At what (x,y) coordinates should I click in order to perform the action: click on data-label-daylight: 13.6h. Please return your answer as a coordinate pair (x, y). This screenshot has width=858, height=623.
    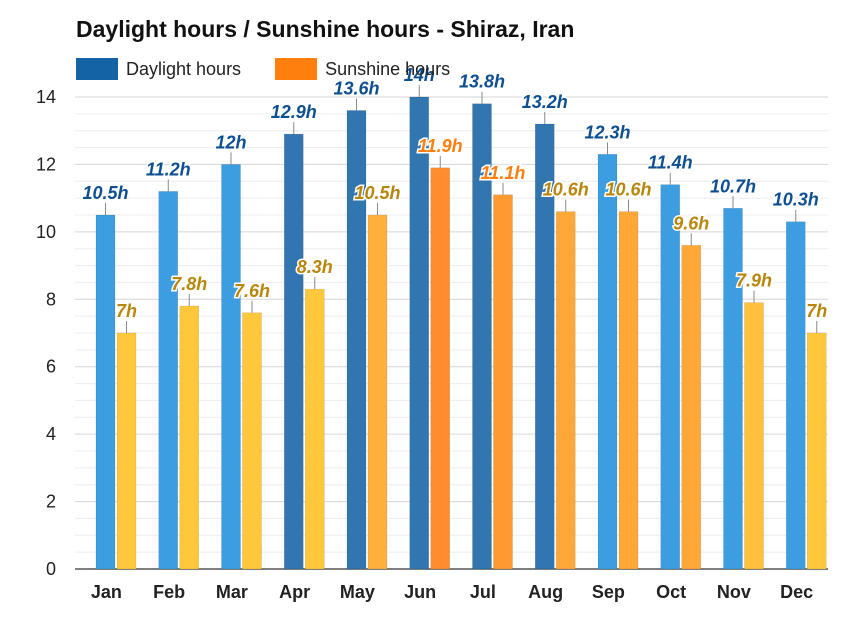
    Looking at the image, I should click on (356, 88).